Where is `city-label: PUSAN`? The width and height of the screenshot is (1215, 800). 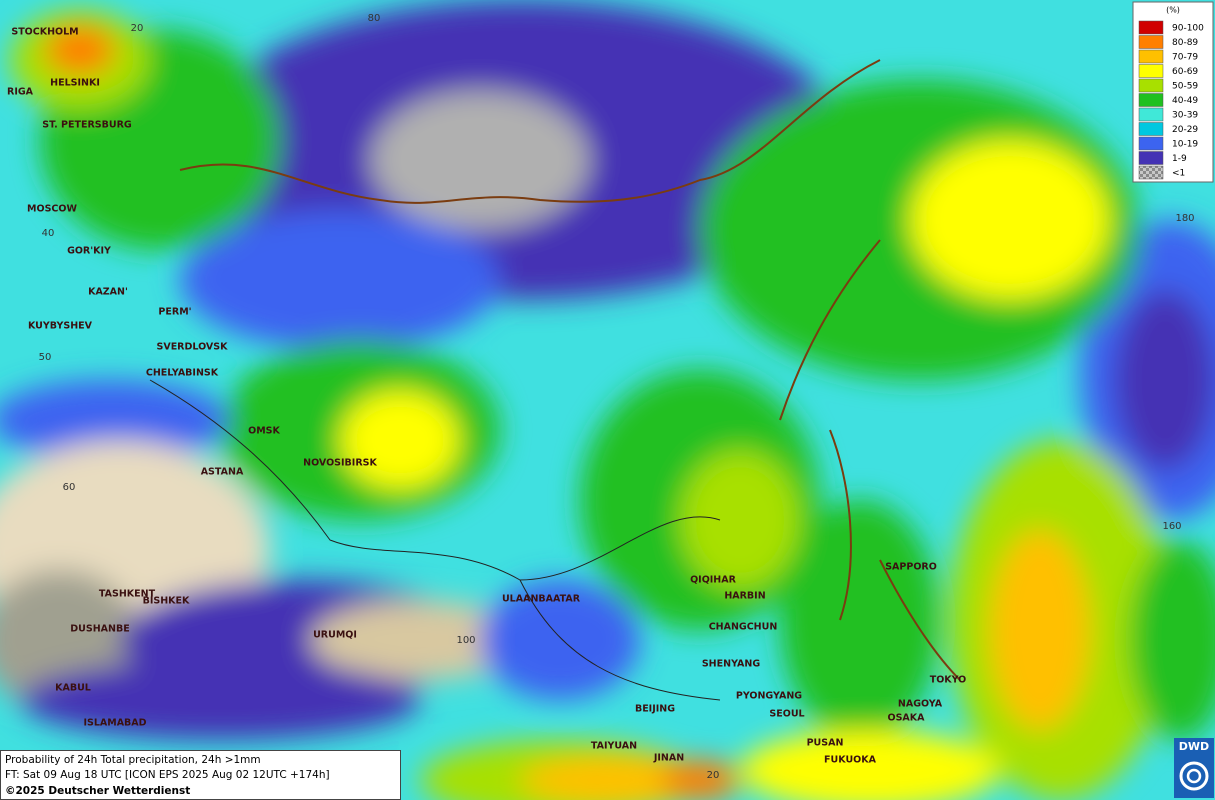
city-label: PUSAN is located at coordinates (825, 743).